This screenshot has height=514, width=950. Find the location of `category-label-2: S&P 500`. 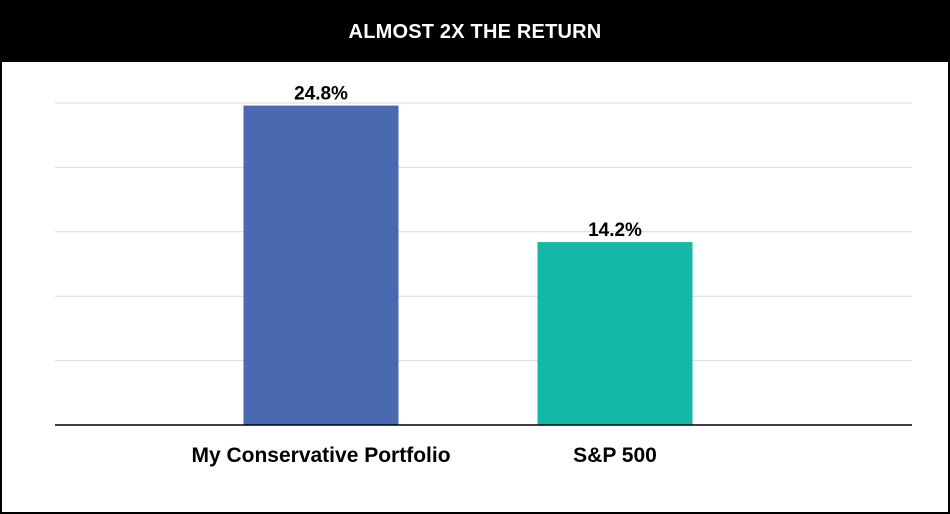

category-label-2: S&P 500 is located at coordinates (615, 455).